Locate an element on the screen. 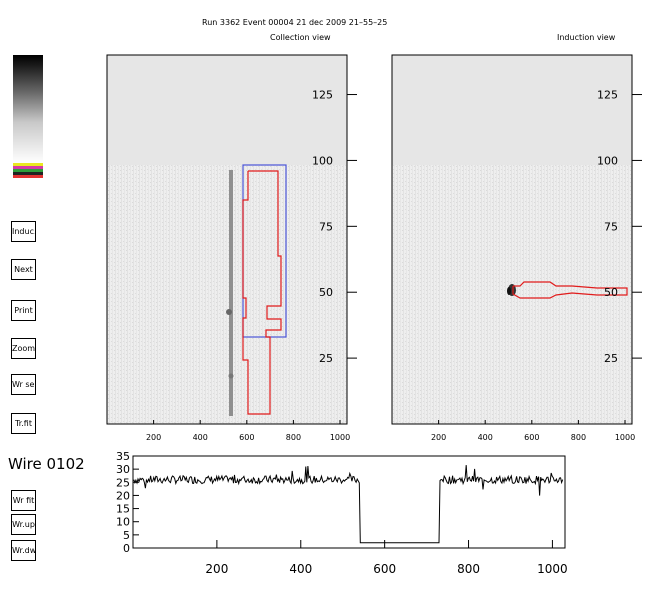 This screenshot has height=593, width=664. wire-y-tick-label: 10 is located at coordinates (123, 522).